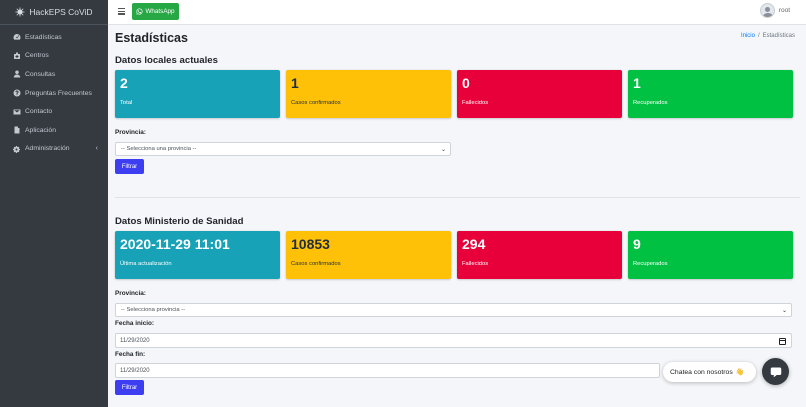  What do you see at coordinates (539, 255) in the screenshot?
I see `ministry-deaths-box: 294 Fallecidos` at bounding box center [539, 255].